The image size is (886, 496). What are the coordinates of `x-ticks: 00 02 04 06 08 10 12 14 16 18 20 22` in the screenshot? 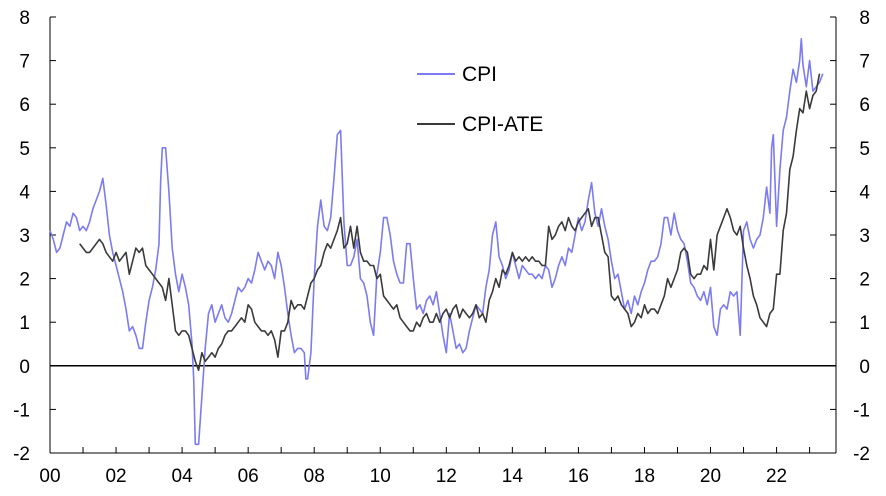 It's located at (425, 467).